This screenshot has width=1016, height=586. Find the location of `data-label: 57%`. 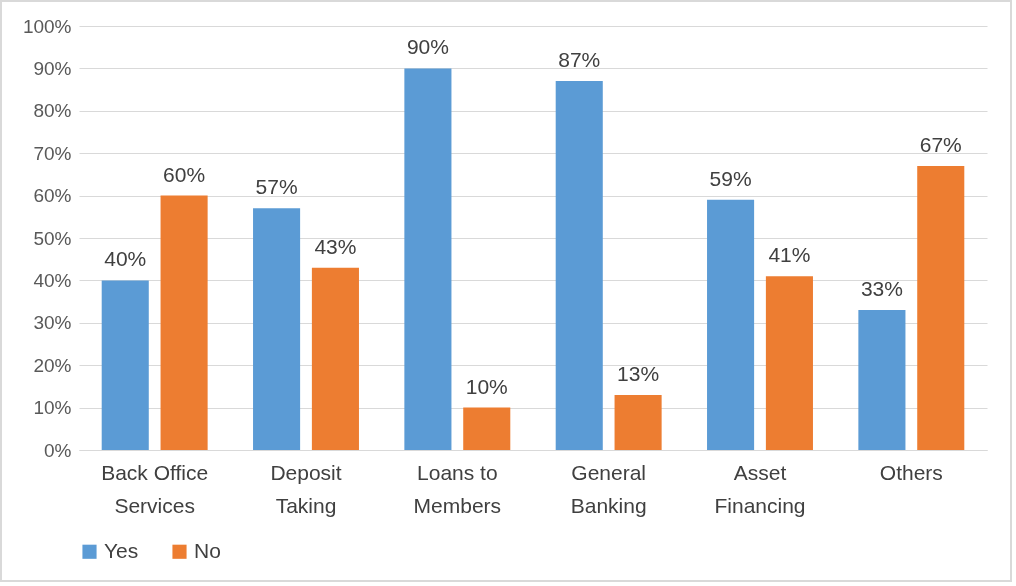

data-label: 57% is located at coordinates (276, 187).